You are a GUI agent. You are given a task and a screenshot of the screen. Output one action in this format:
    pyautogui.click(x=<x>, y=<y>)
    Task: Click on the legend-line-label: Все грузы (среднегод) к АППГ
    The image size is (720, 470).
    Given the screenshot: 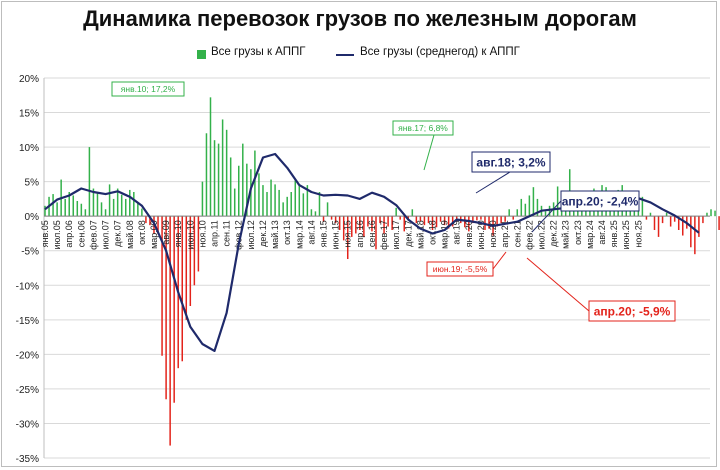 What is the action you would take?
    pyautogui.click(x=440, y=52)
    